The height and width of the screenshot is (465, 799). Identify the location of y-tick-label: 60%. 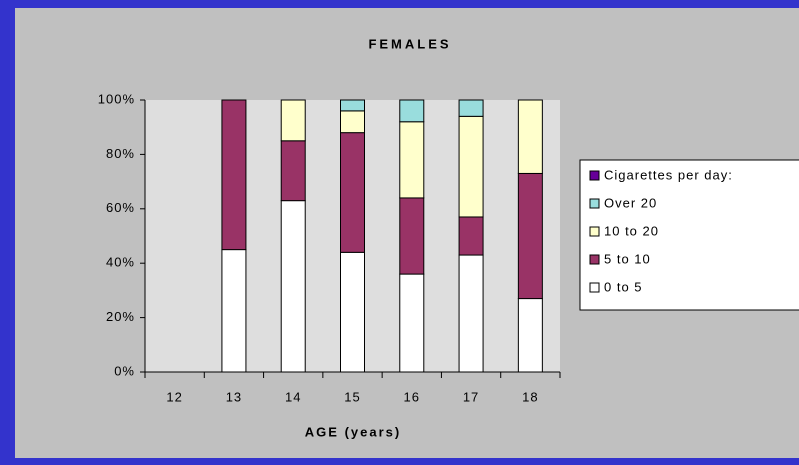
(120, 207).